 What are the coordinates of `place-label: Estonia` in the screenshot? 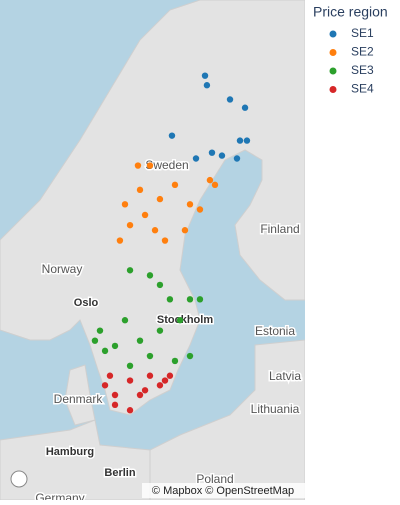 It's located at (275, 331).